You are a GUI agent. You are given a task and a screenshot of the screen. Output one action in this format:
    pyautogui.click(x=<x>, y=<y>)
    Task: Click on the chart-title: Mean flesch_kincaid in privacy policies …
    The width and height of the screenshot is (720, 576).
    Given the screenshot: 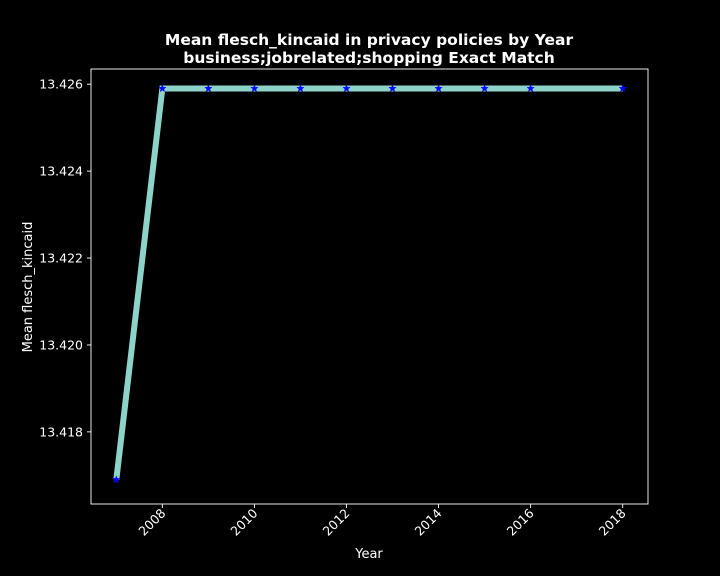 What is the action you would take?
    pyautogui.click(x=369, y=40)
    